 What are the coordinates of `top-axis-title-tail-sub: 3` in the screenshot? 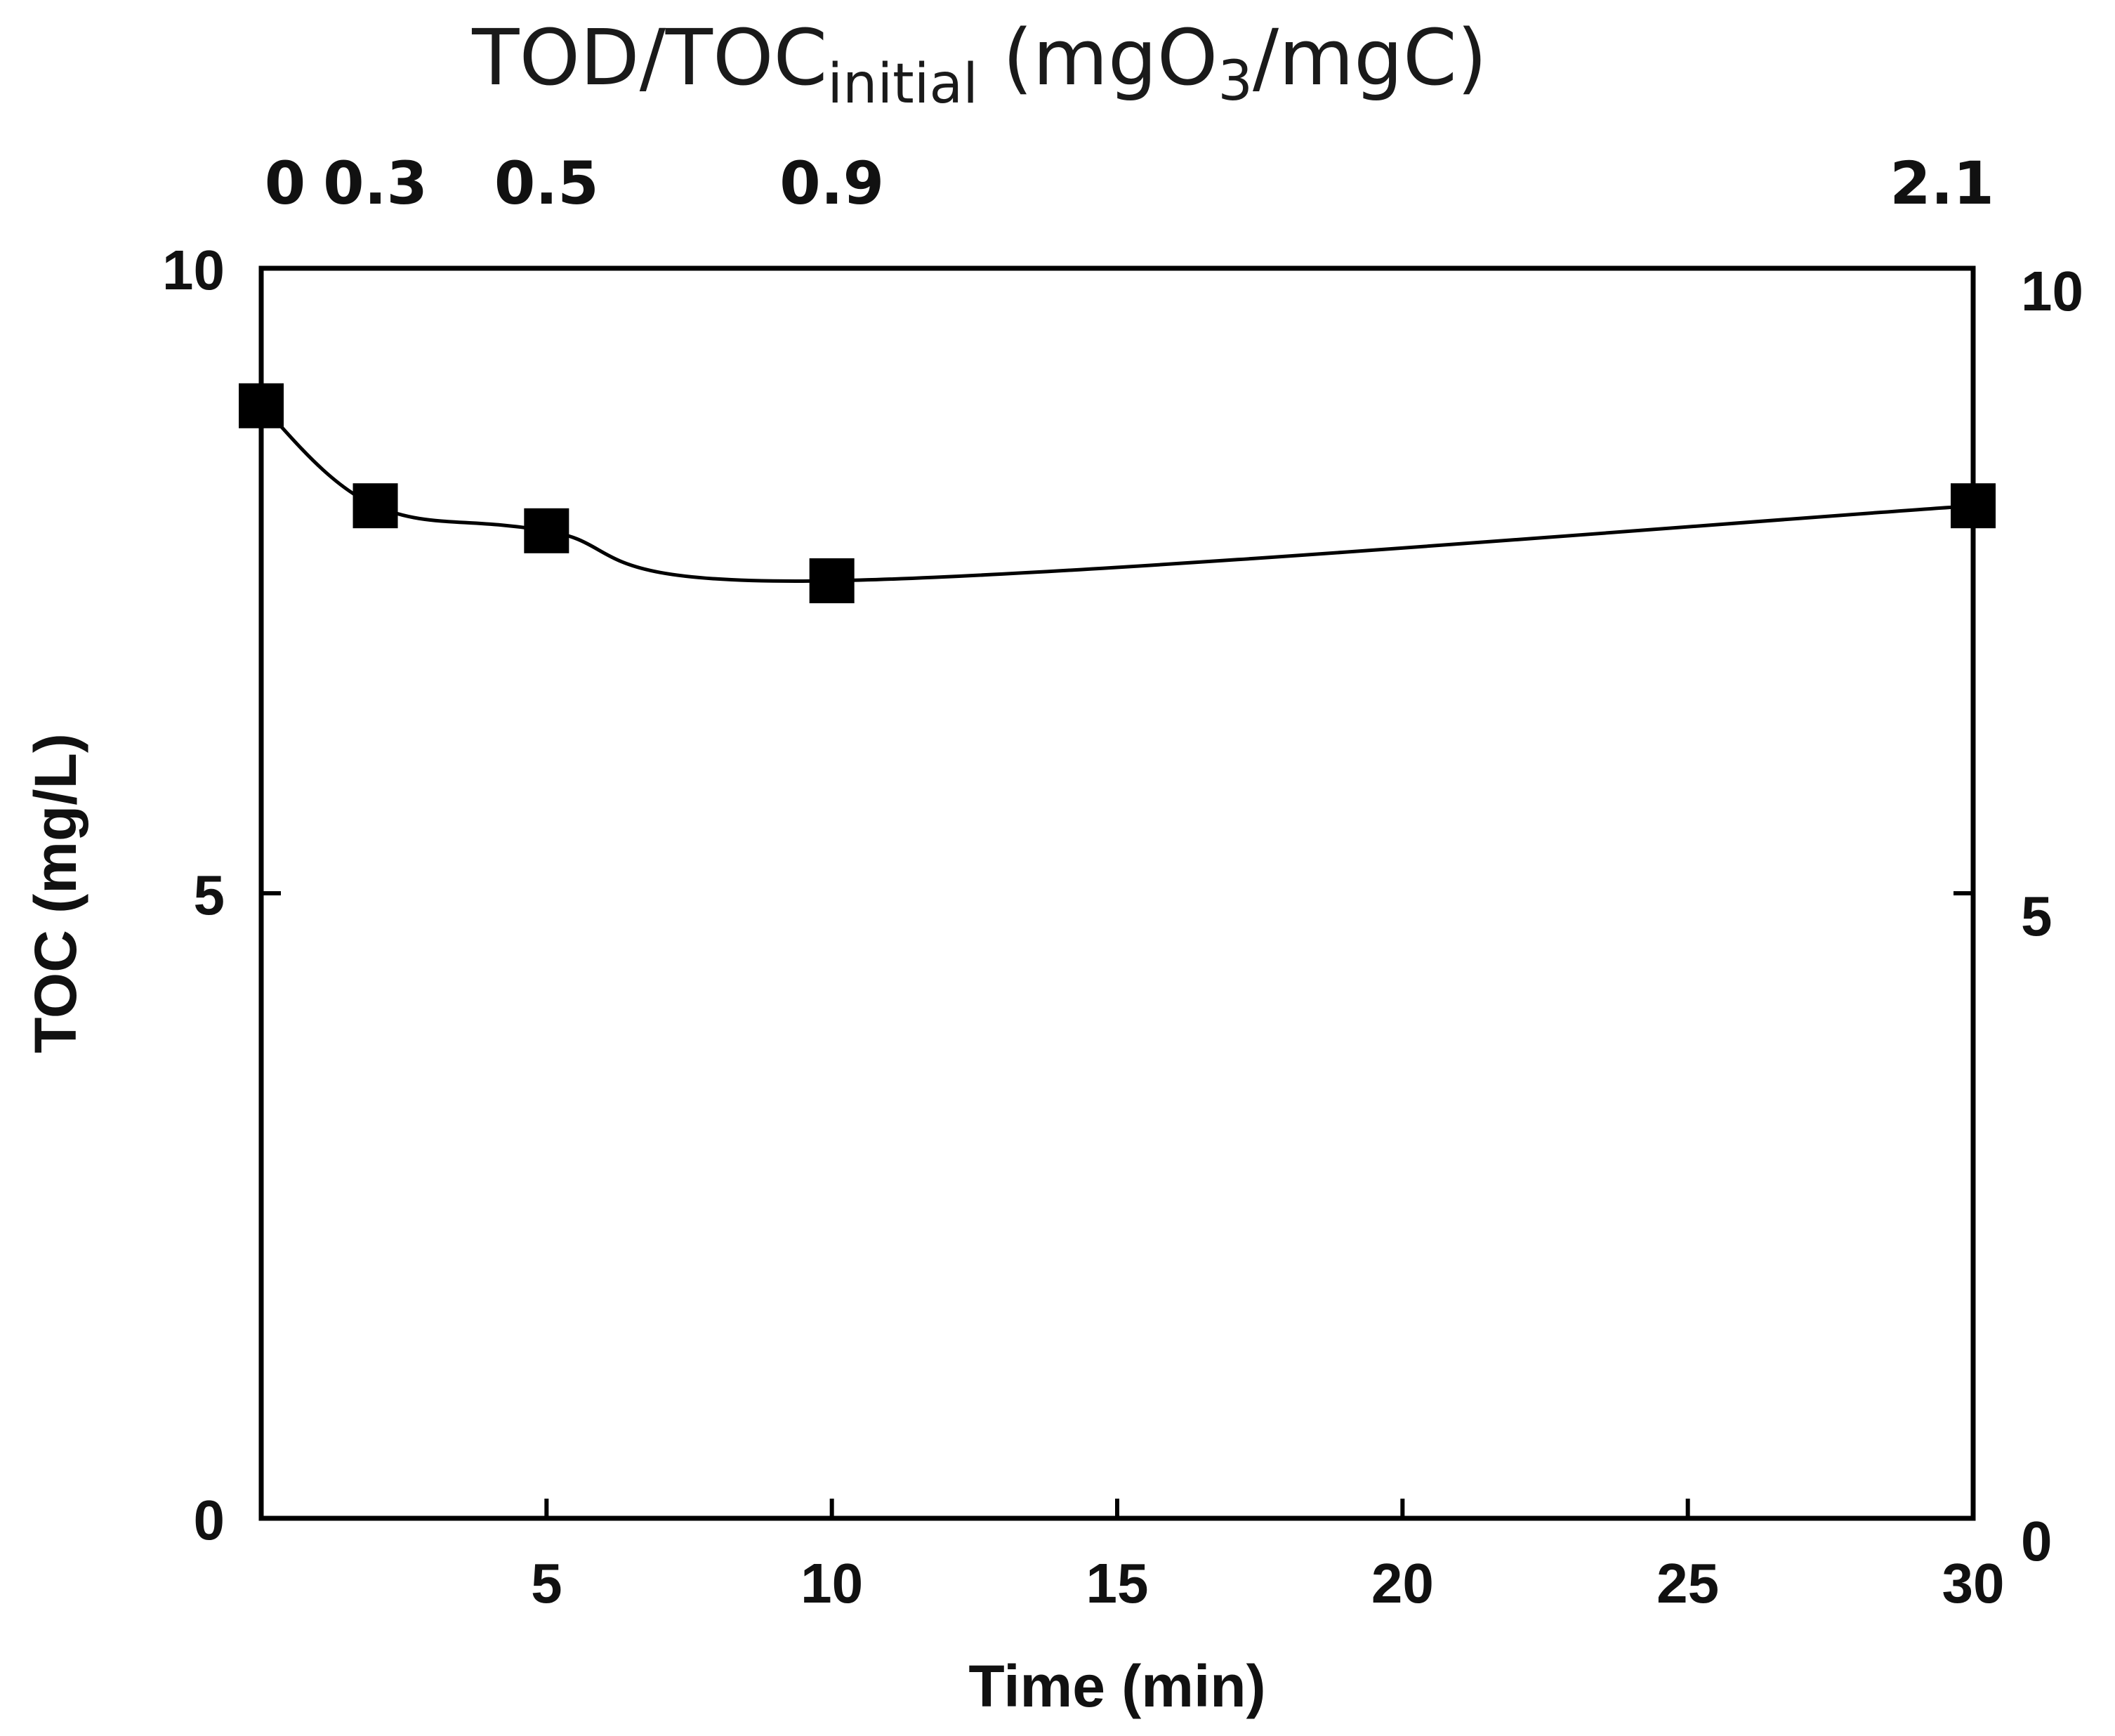 It's located at (1236, 81).